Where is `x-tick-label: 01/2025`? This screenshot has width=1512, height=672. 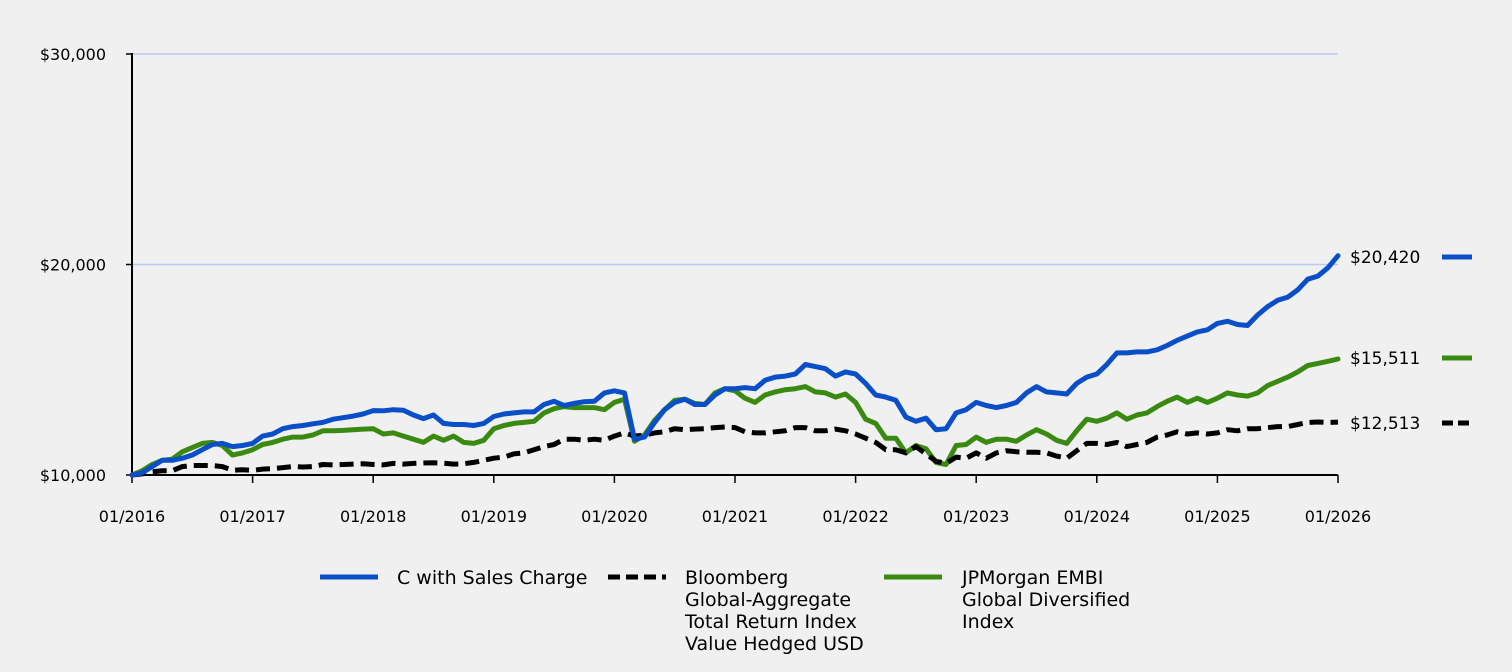
x-tick-label: 01/2025 is located at coordinates (1217, 516).